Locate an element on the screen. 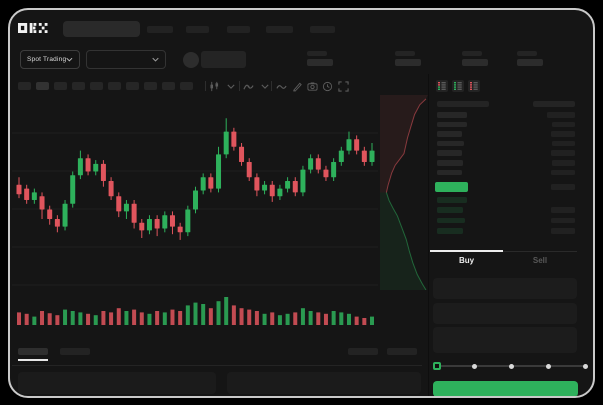 This screenshot has height=405, width=603. book-asks-icon is located at coordinates (474, 86).